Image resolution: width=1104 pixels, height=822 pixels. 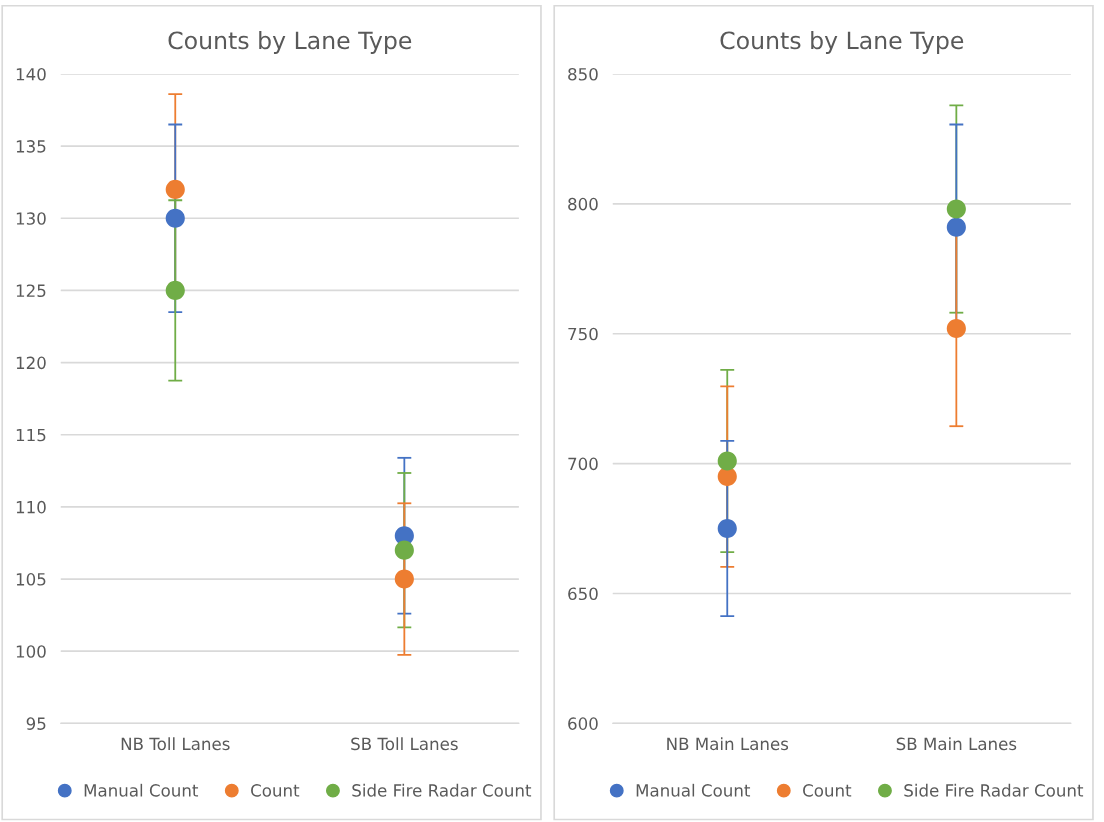 What do you see at coordinates (31, 435) in the screenshot?
I see `y-tick-label: 115` at bounding box center [31, 435].